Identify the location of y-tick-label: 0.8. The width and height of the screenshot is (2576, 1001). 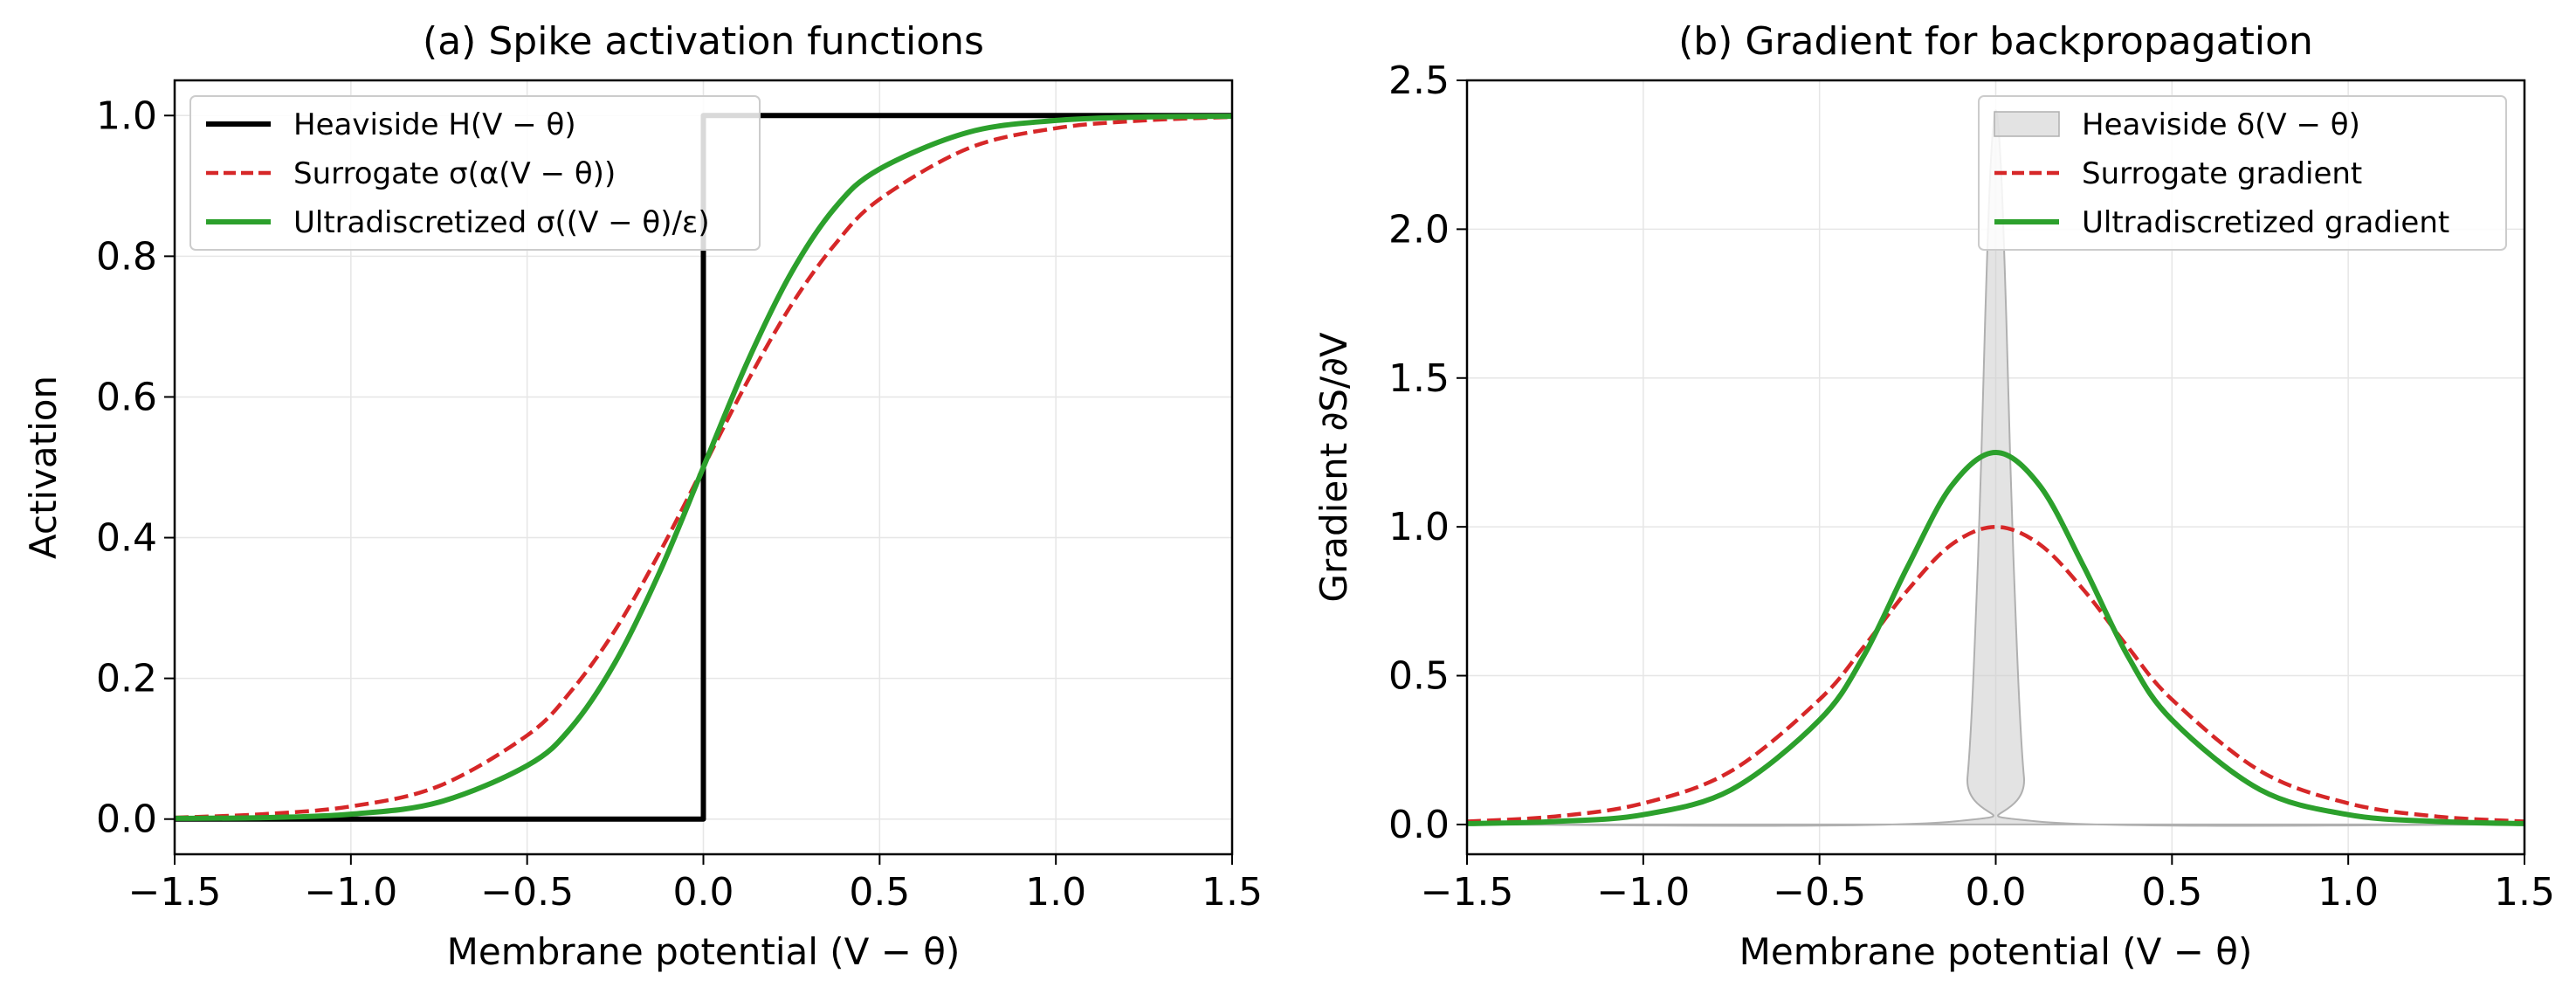
(126, 256).